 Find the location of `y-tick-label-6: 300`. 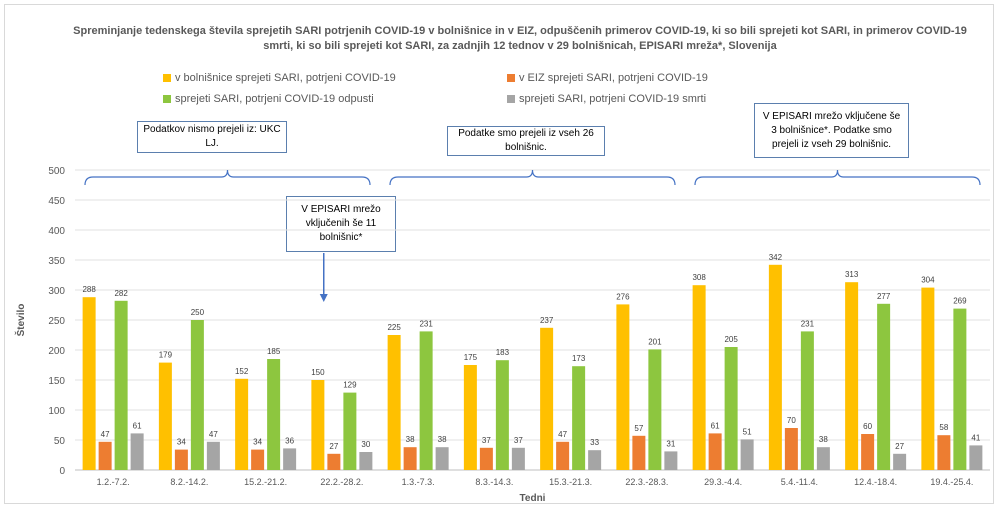

y-tick-label-6: 300 is located at coordinates (56, 291).